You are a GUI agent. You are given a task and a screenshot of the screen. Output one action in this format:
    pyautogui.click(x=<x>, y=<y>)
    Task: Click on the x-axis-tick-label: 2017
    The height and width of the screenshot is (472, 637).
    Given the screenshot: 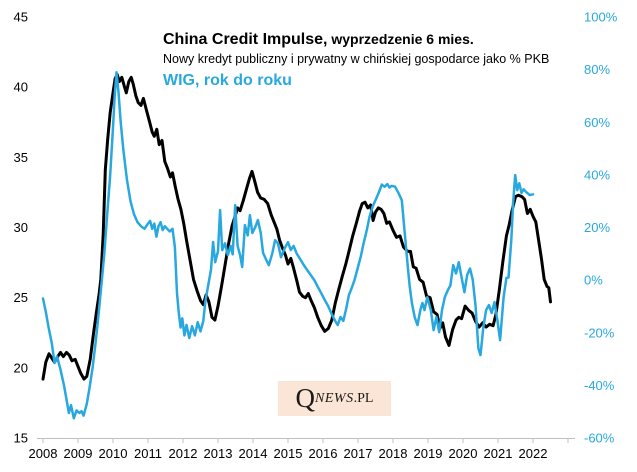 What is the action you would take?
    pyautogui.click(x=358, y=453)
    